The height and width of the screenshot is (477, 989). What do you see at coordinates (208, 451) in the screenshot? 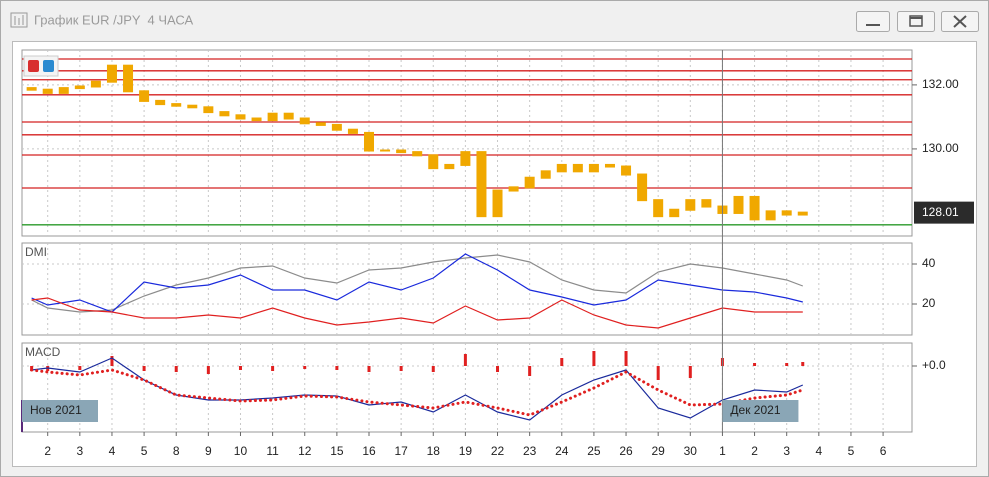
I see `x-tick-label: 9` at bounding box center [208, 451].